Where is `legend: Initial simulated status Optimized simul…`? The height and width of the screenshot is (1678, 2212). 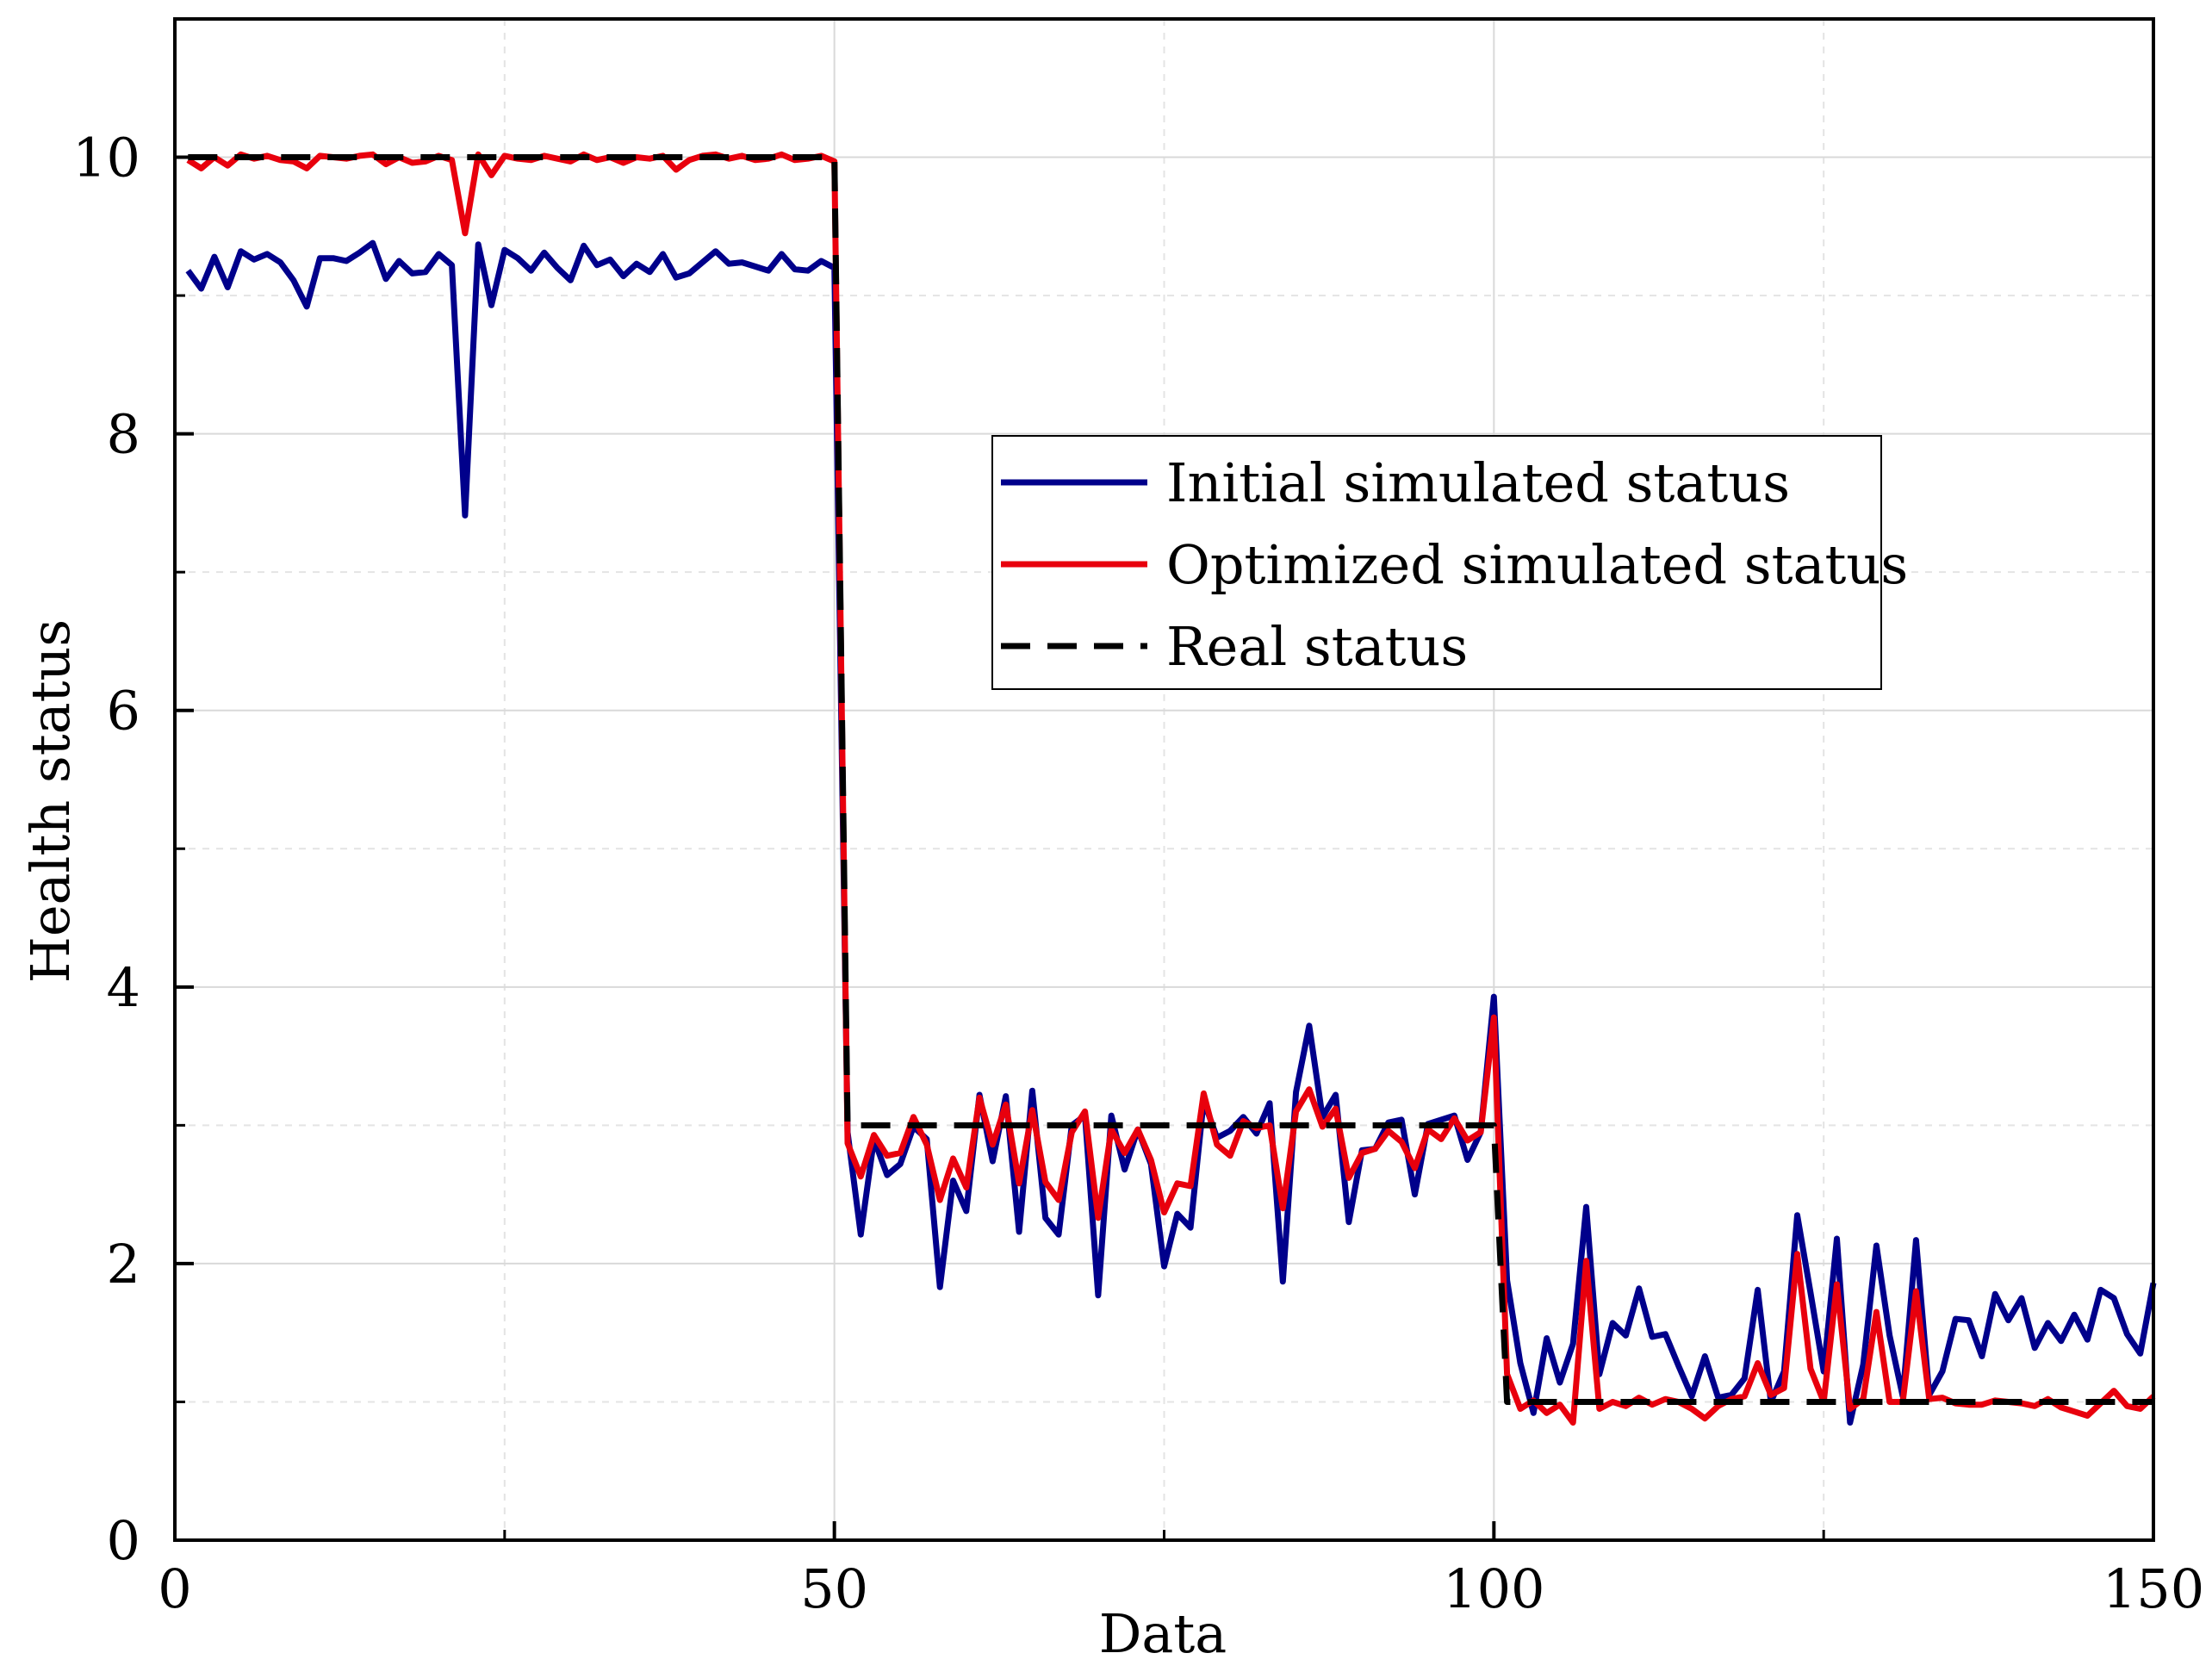
legend: Initial simulated status Optimized simul… is located at coordinates (1449, 562).